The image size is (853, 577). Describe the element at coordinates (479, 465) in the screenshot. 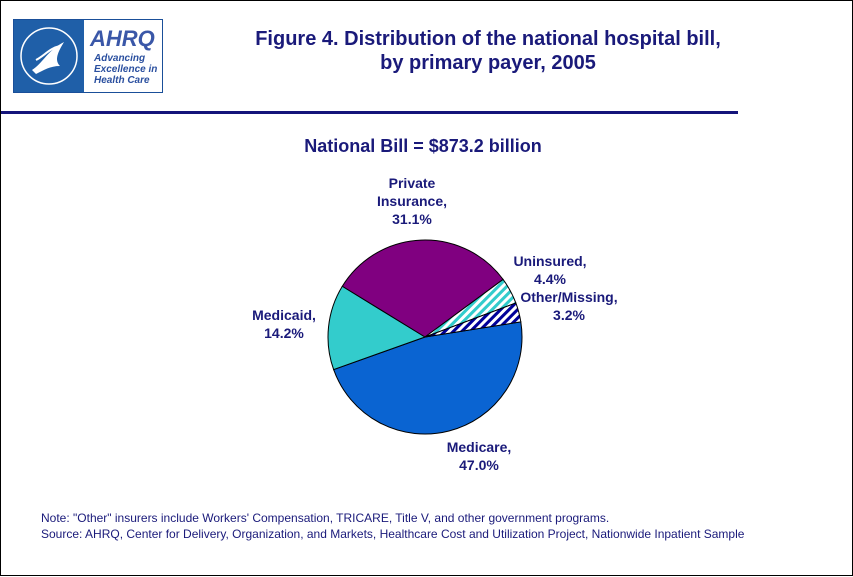

I see `slice-value: 47.0%` at that location.